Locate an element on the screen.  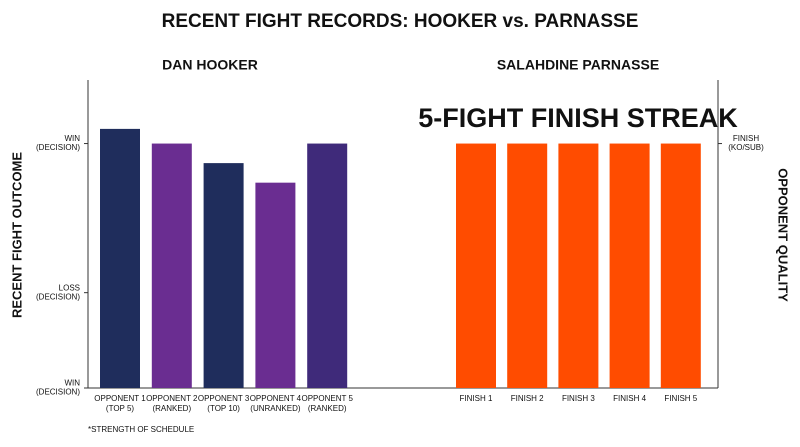
x-tick-label: OPPONENT 3 is located at coordinates (224, 398).